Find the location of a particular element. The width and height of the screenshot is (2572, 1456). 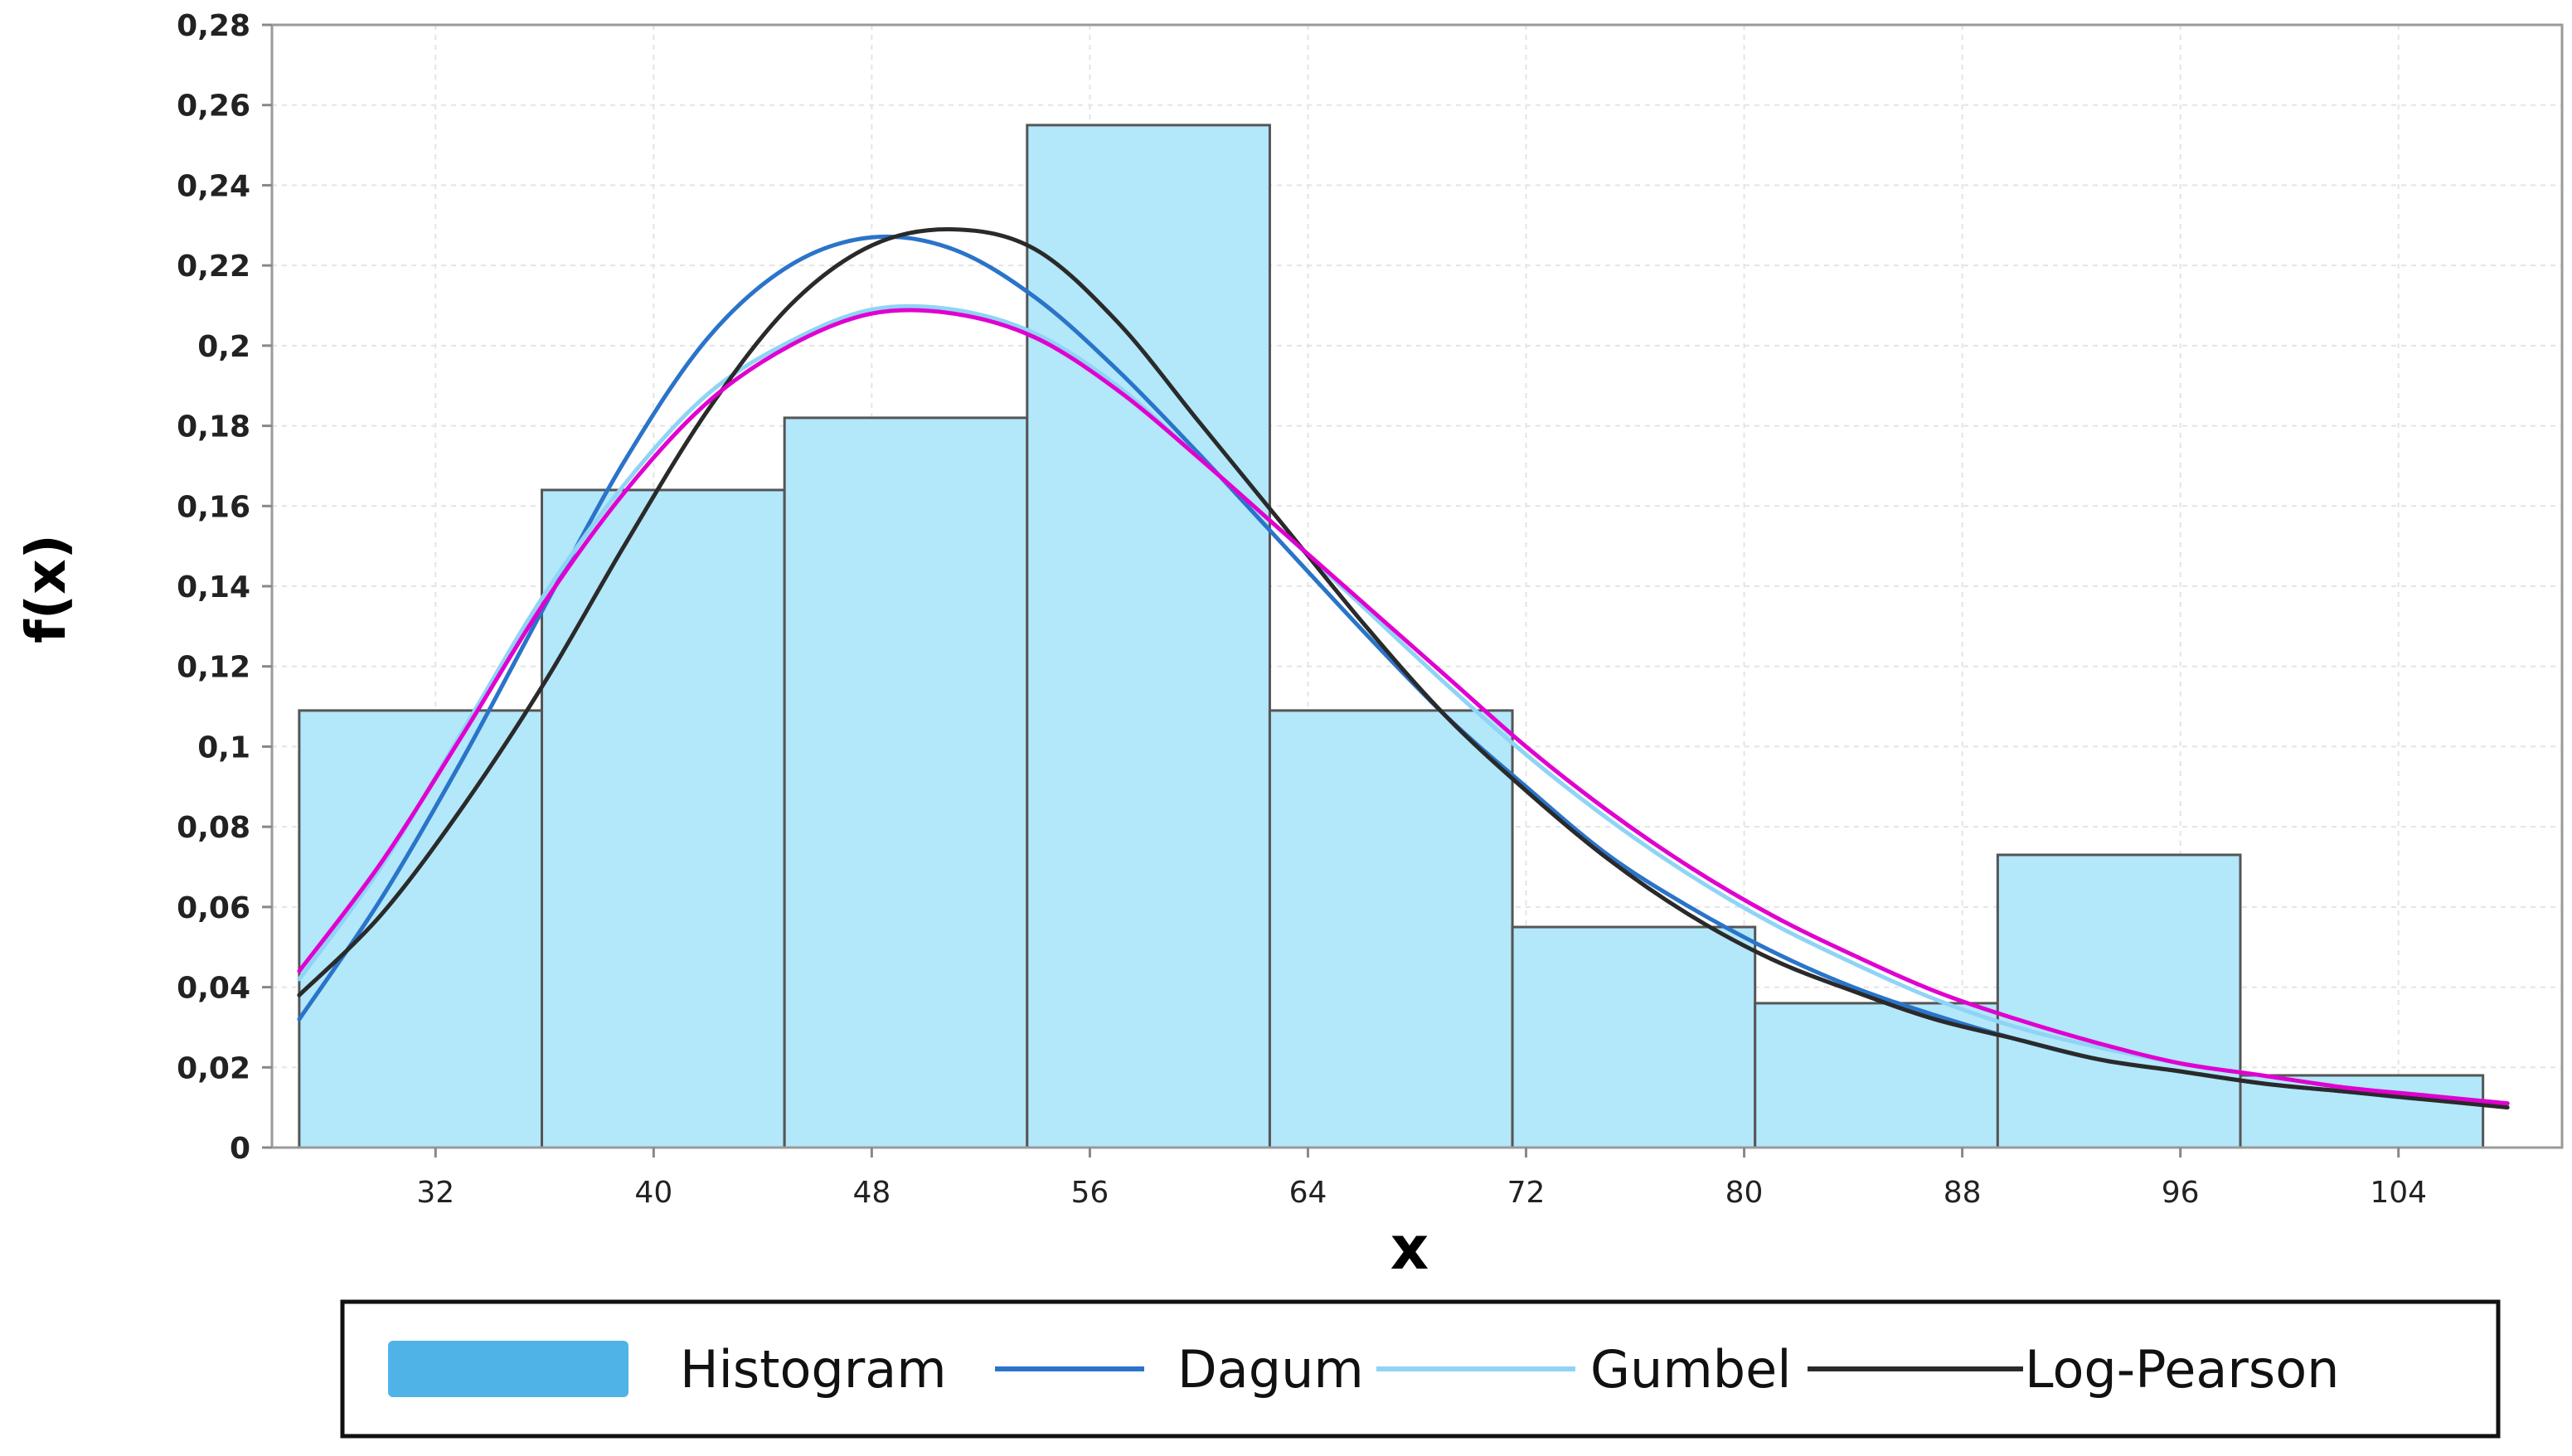

y-tick-label: 0,24 is located at coordinates (213, 186).